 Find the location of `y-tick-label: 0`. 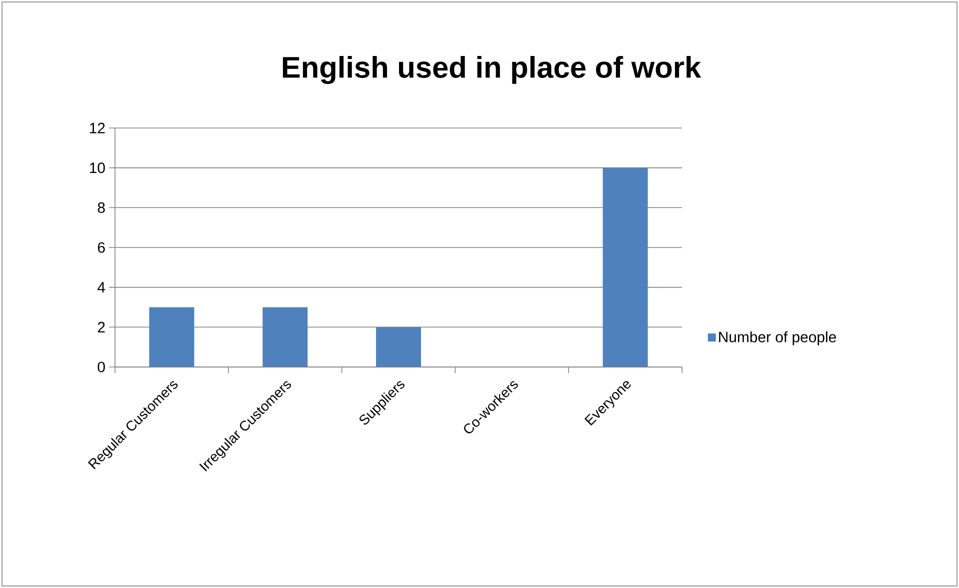

y-tick-label: 0 is located at coordinates (101, 367).